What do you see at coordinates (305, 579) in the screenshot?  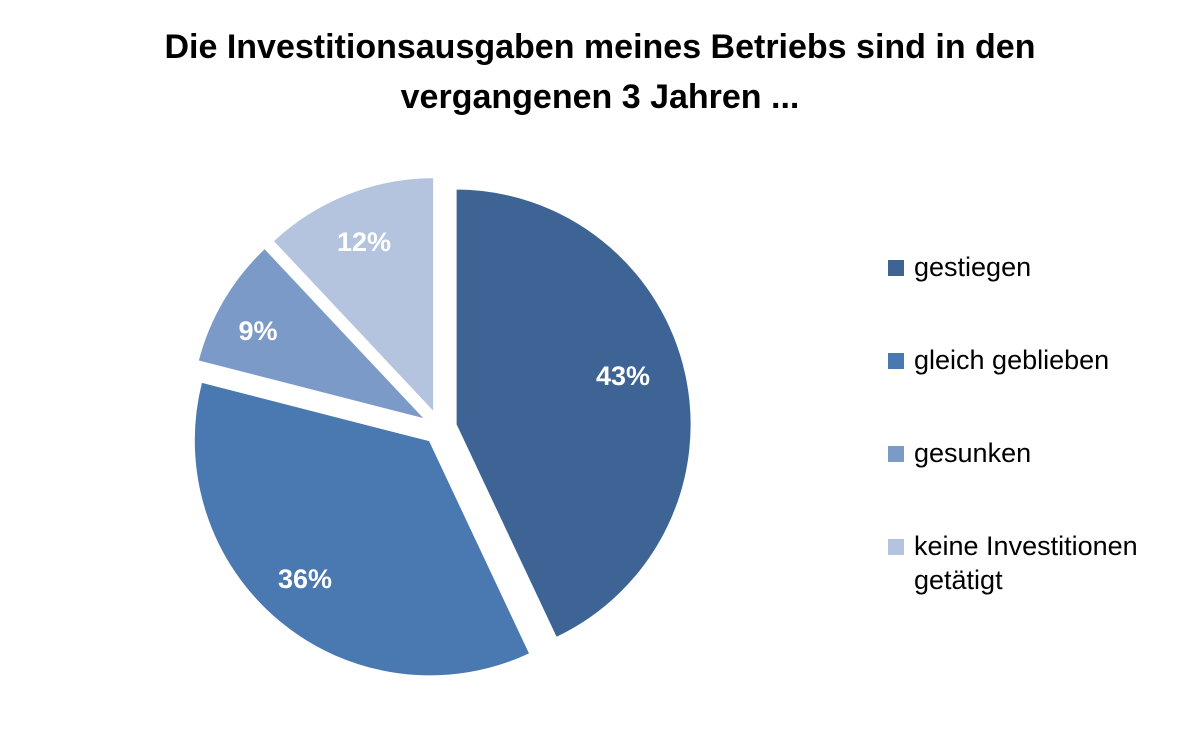 I see `pie-label-gleich-geblieben: 36%` at bounding box center [305, 579].